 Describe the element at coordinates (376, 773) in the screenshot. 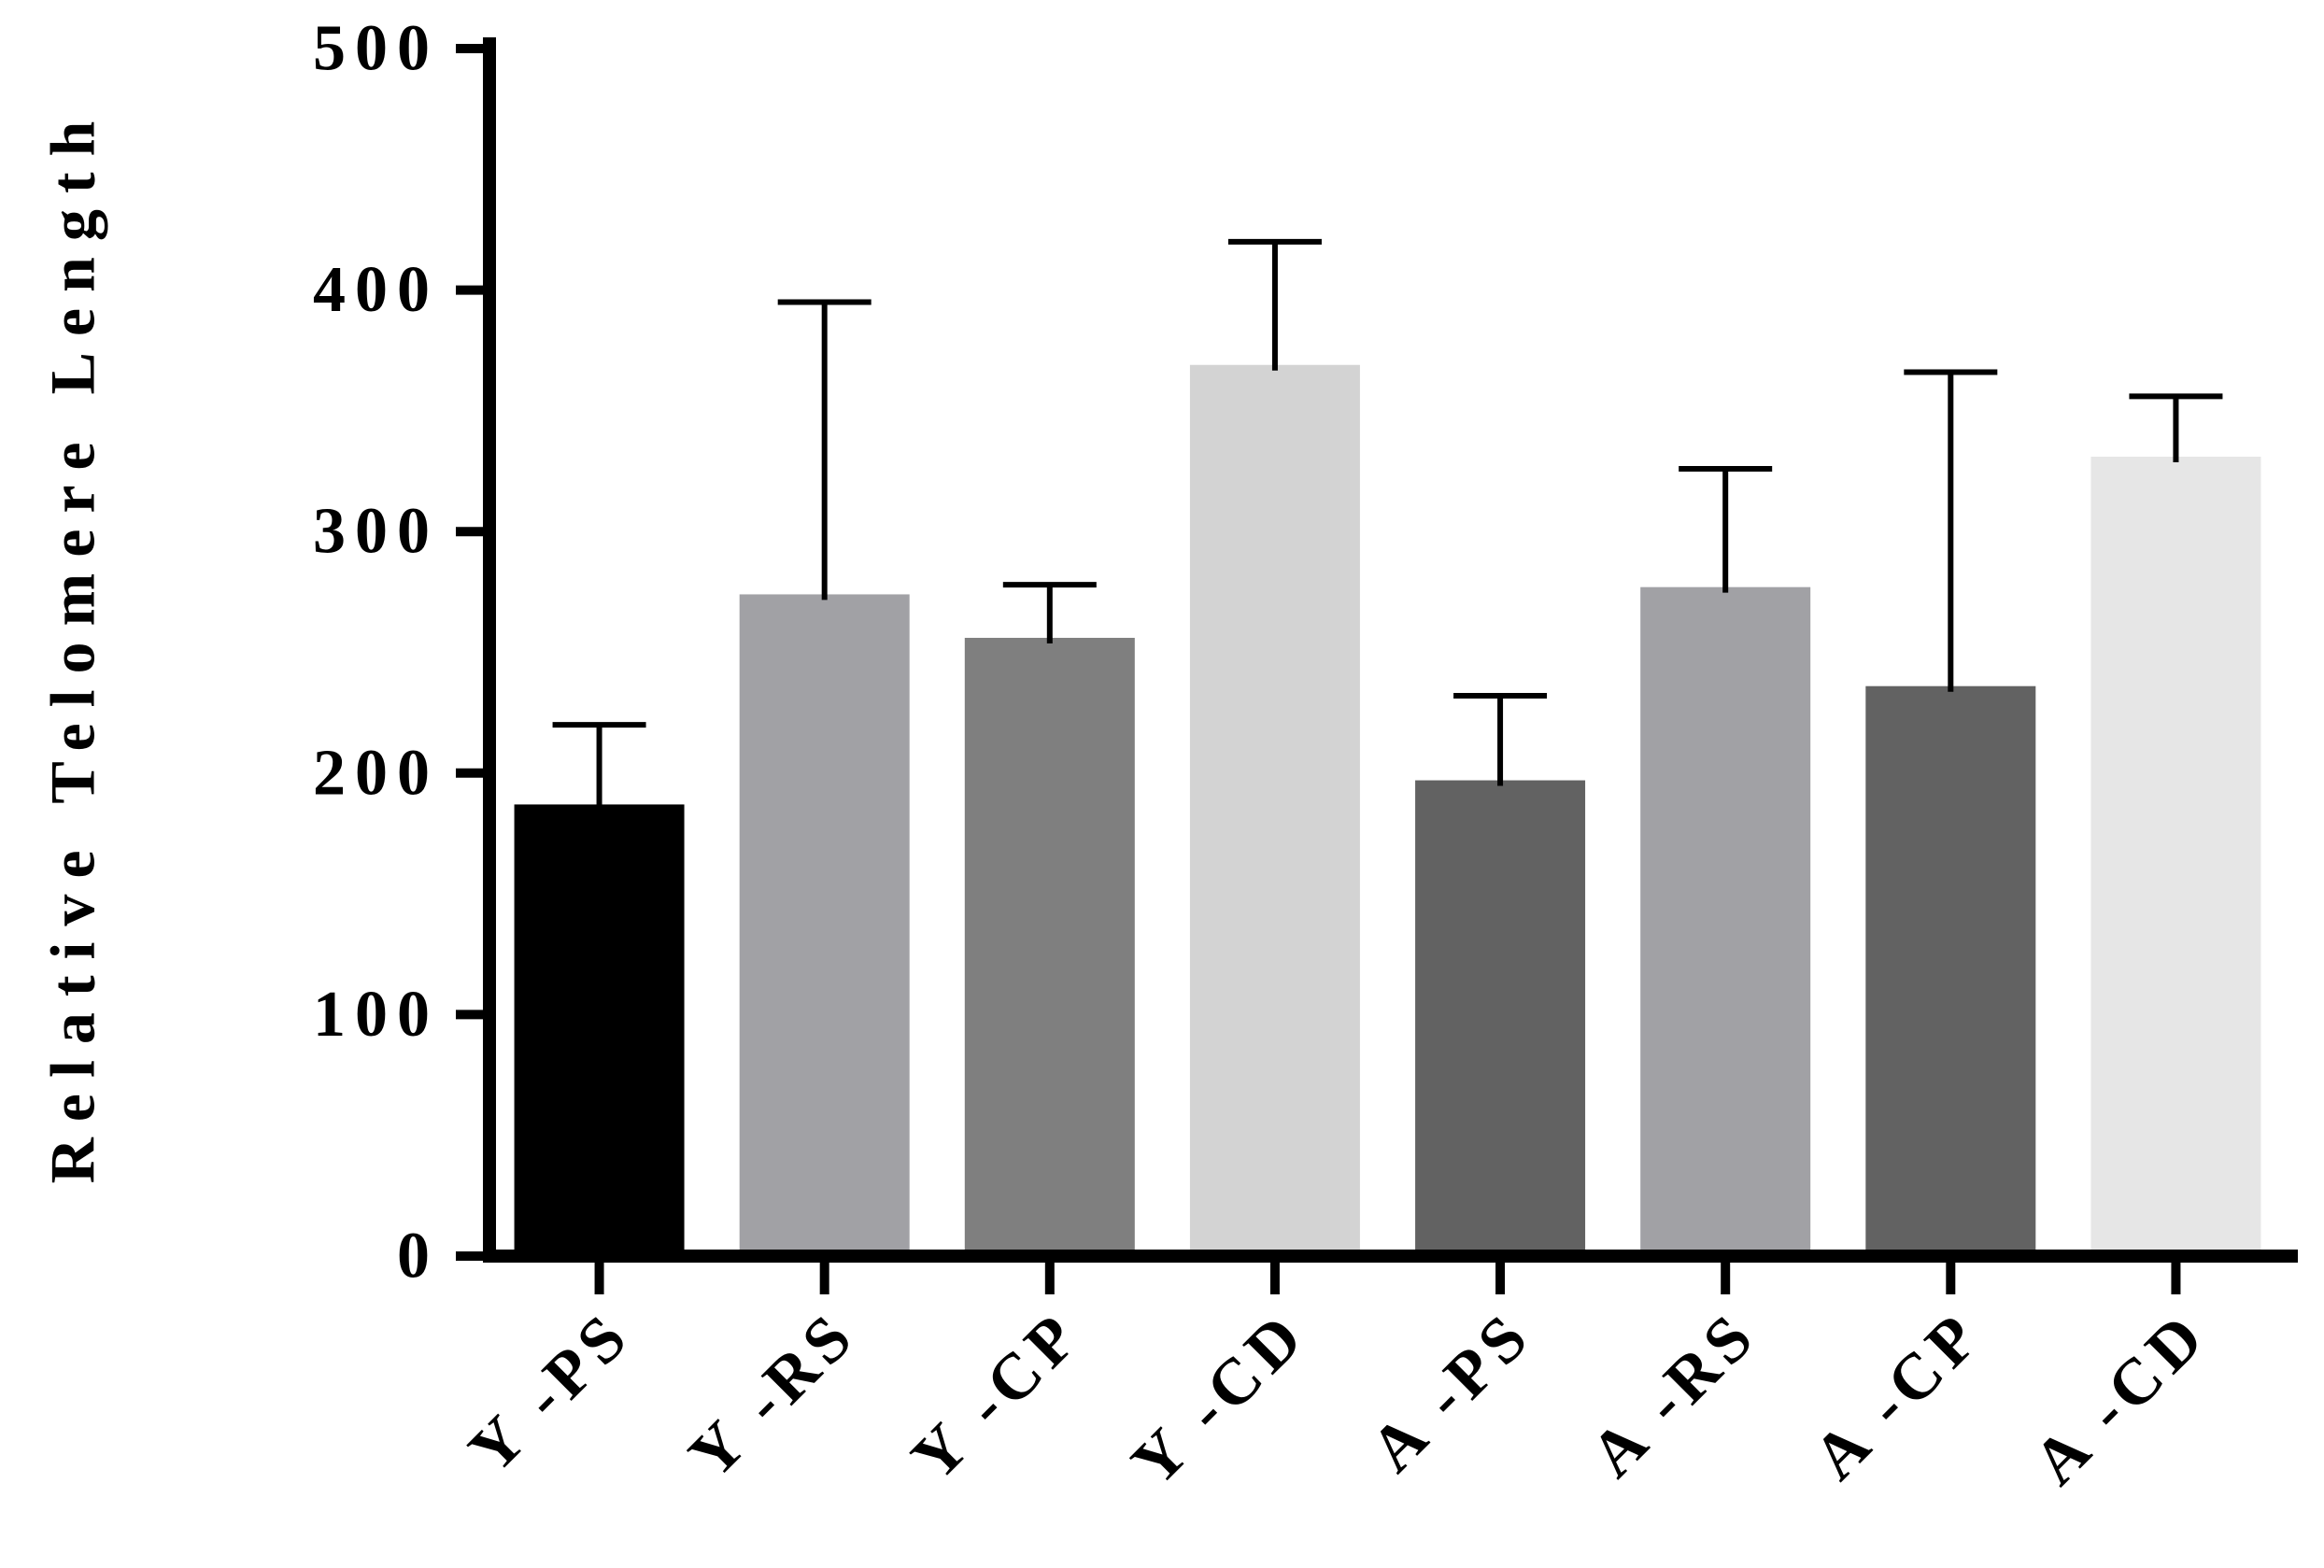

I see `y-tick-label: 200` at that location.